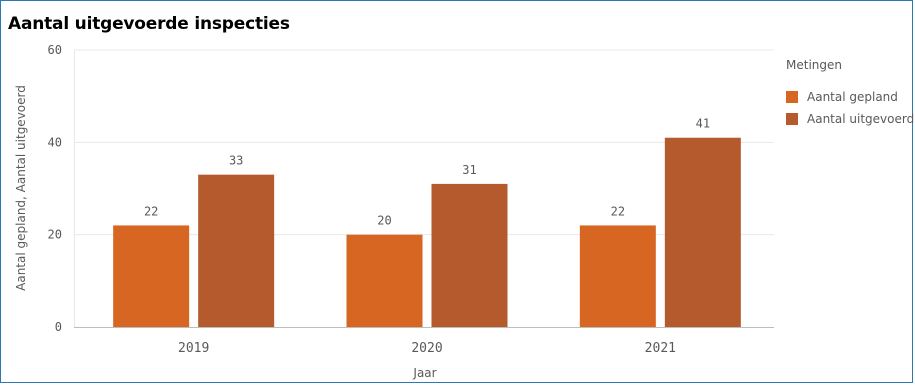 The height and width of the screenshot is (385, 915). I want to click on bar-2020-planned, so click(384, 280).